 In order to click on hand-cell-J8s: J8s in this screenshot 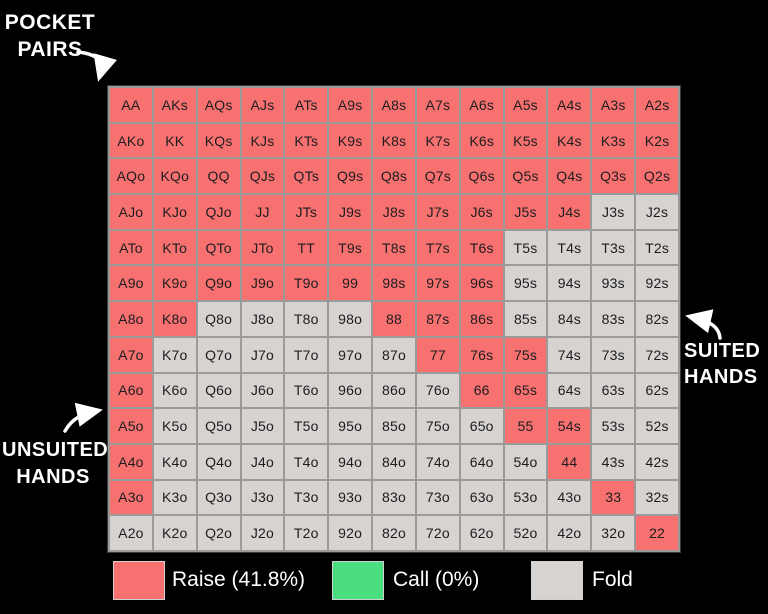, I will do `click(394, 212)`.